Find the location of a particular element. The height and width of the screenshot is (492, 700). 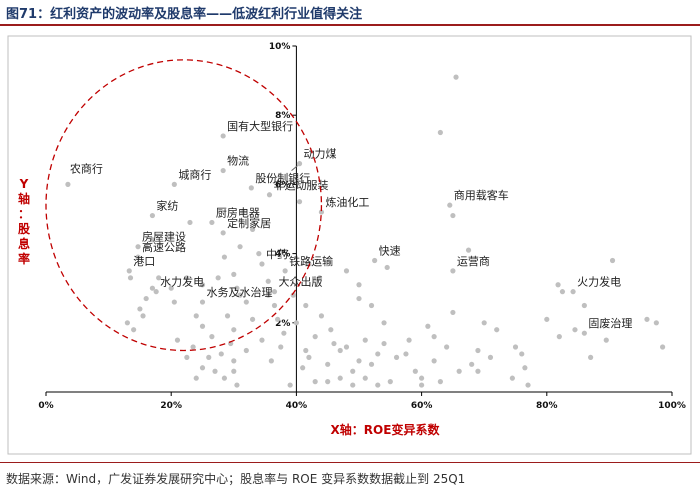

y-axis-title-char: 率 is located at coordinates (24, 258).